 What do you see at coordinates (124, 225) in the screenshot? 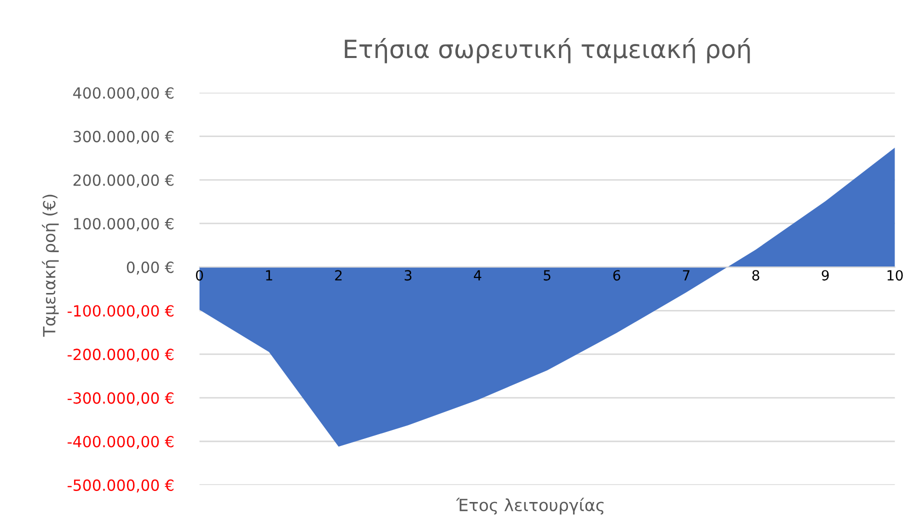
I see `y-tick-label: 100.000,00 €` at bounding box center [124, 225].